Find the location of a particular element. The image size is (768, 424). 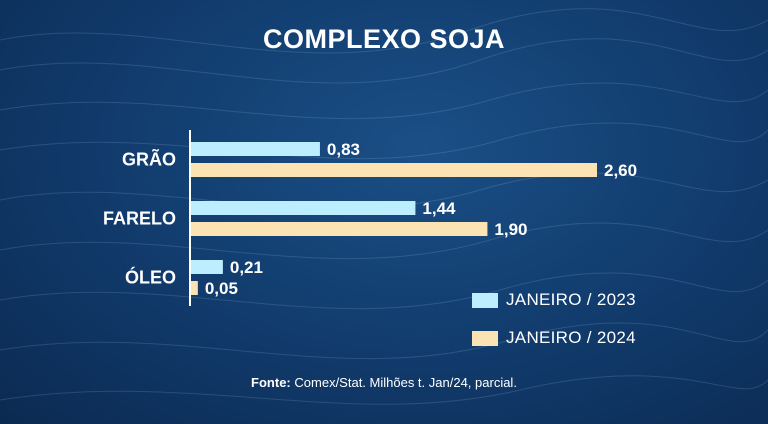

value-label-oleo-2024: 0,05 is located at coordinates (221, 288).